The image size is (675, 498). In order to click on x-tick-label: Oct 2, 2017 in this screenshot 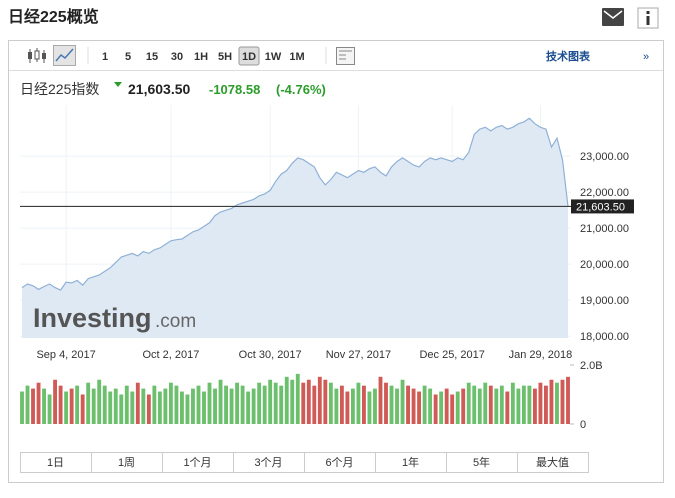, I will do `click(170, 355)`.